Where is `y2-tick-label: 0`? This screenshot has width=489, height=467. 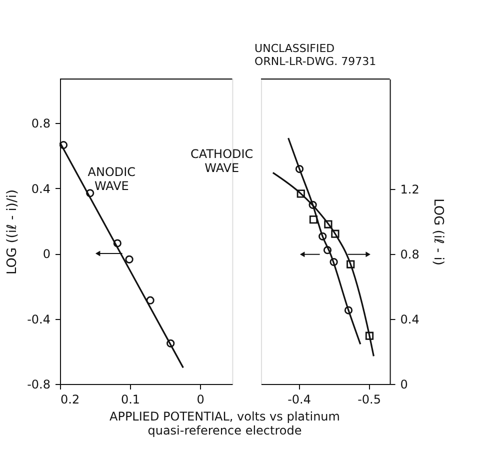
y2-tick-label: 0 is located at coordinates (404, 385).